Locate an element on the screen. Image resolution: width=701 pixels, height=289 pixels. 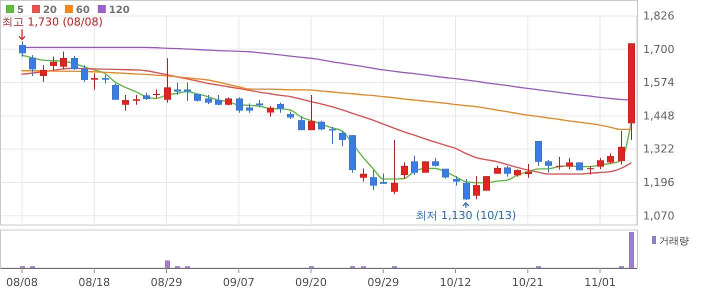
x-tick-label: 09/29 is located at coordinates (383, 282).